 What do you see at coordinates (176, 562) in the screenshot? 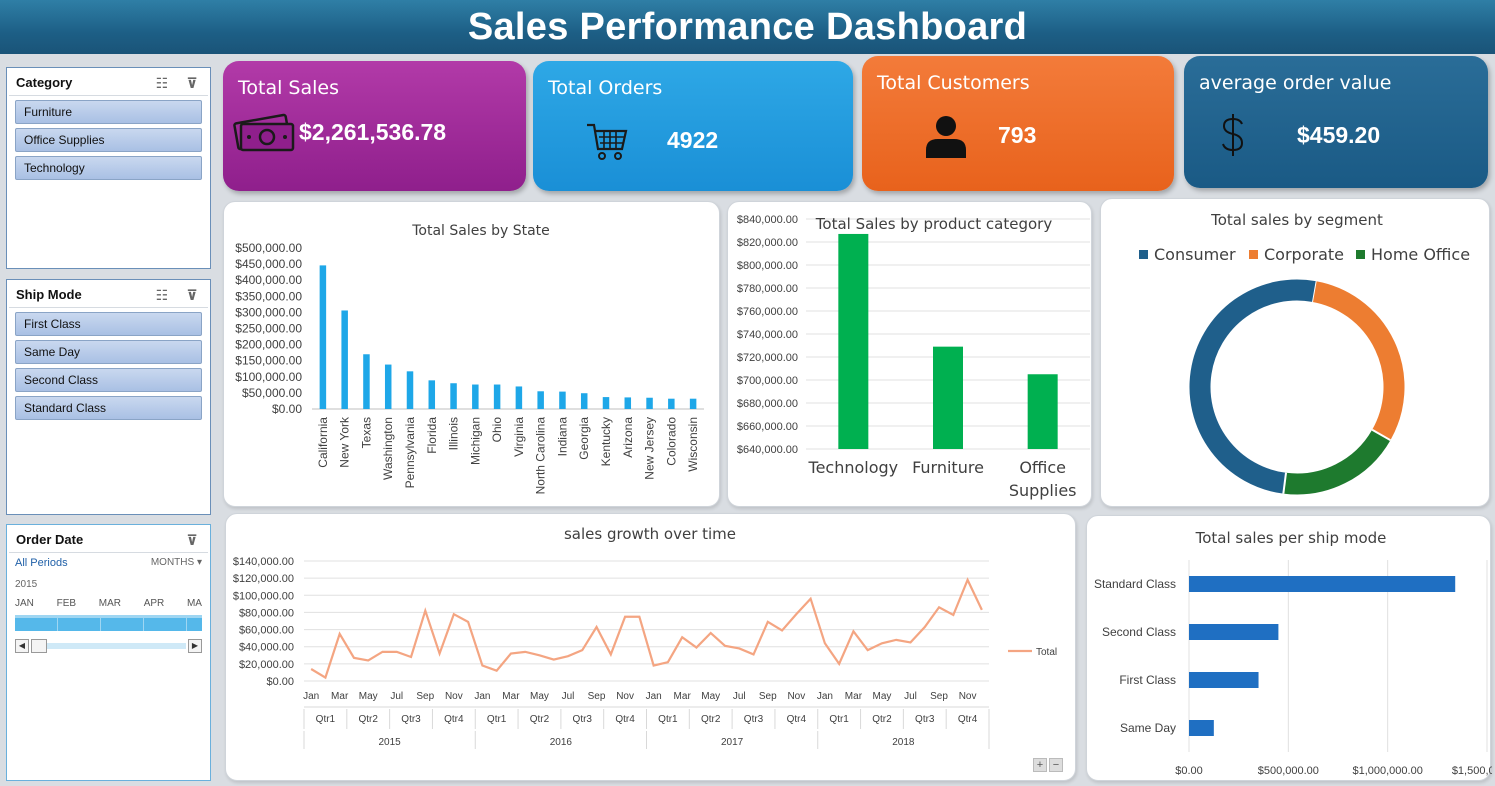
I see `time-level-dropdown: MONTHS ▾` at bounding box center [176, 562].